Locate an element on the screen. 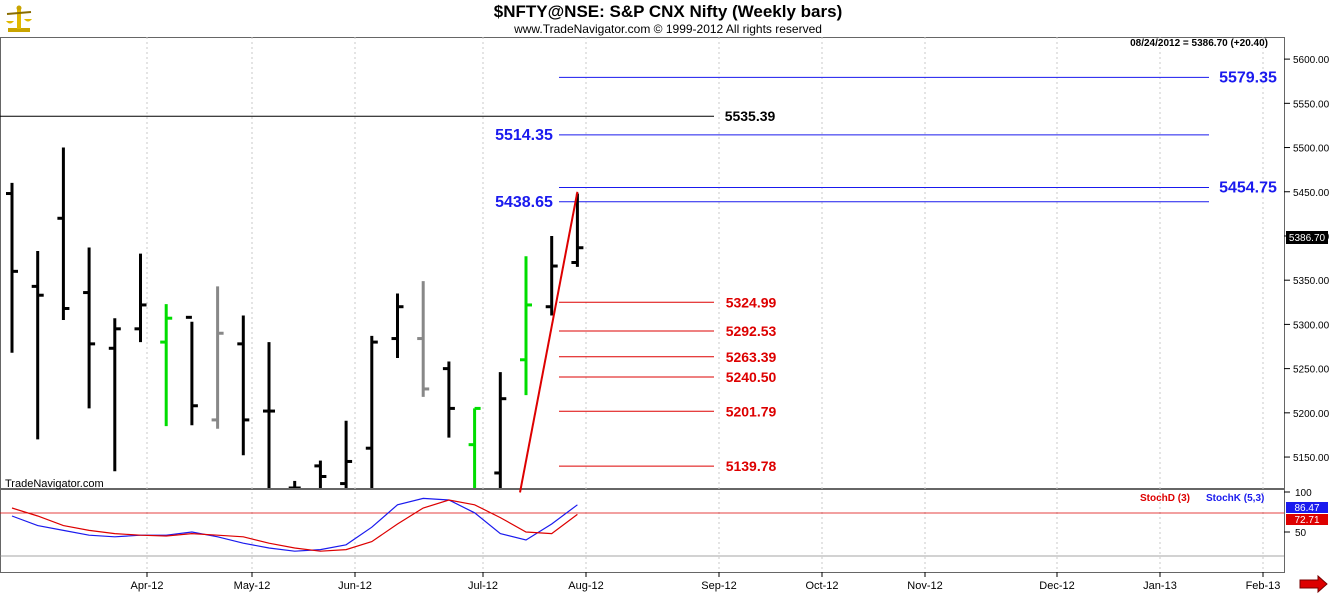  y-tick-label-7: 5250.00 is located at coordinates (1311, 370).